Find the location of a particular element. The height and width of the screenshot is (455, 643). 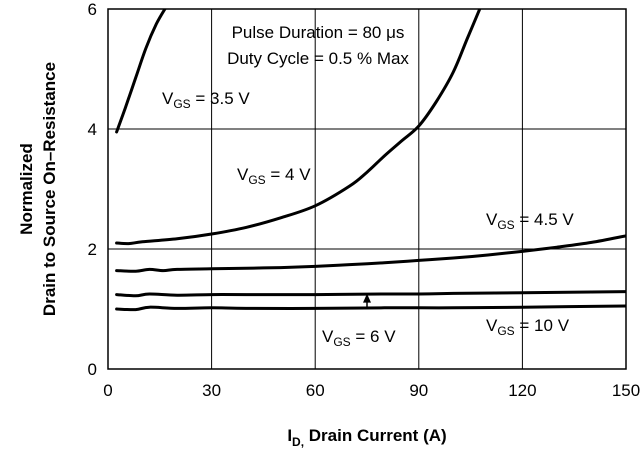

series-label-vgs-10: VGS = 10 V is located at coordinates (528, 327).